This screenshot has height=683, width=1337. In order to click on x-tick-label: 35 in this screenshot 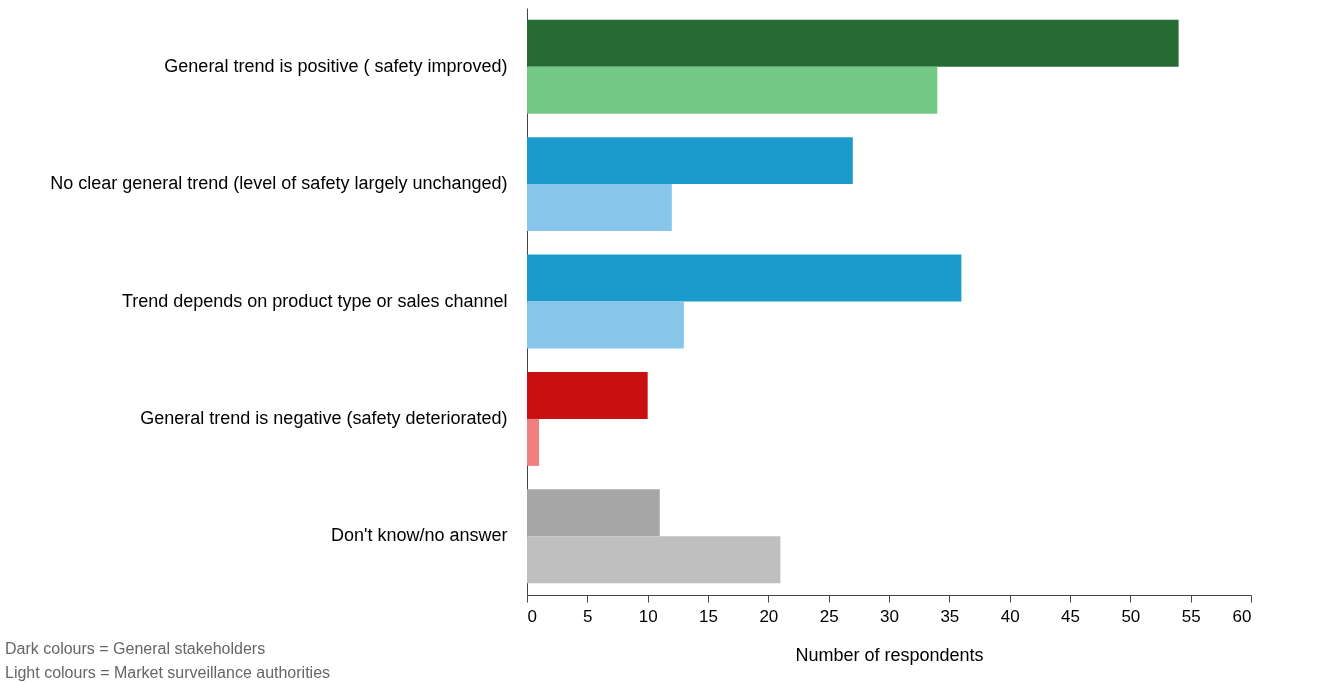, I will do `click(950, 616)`.